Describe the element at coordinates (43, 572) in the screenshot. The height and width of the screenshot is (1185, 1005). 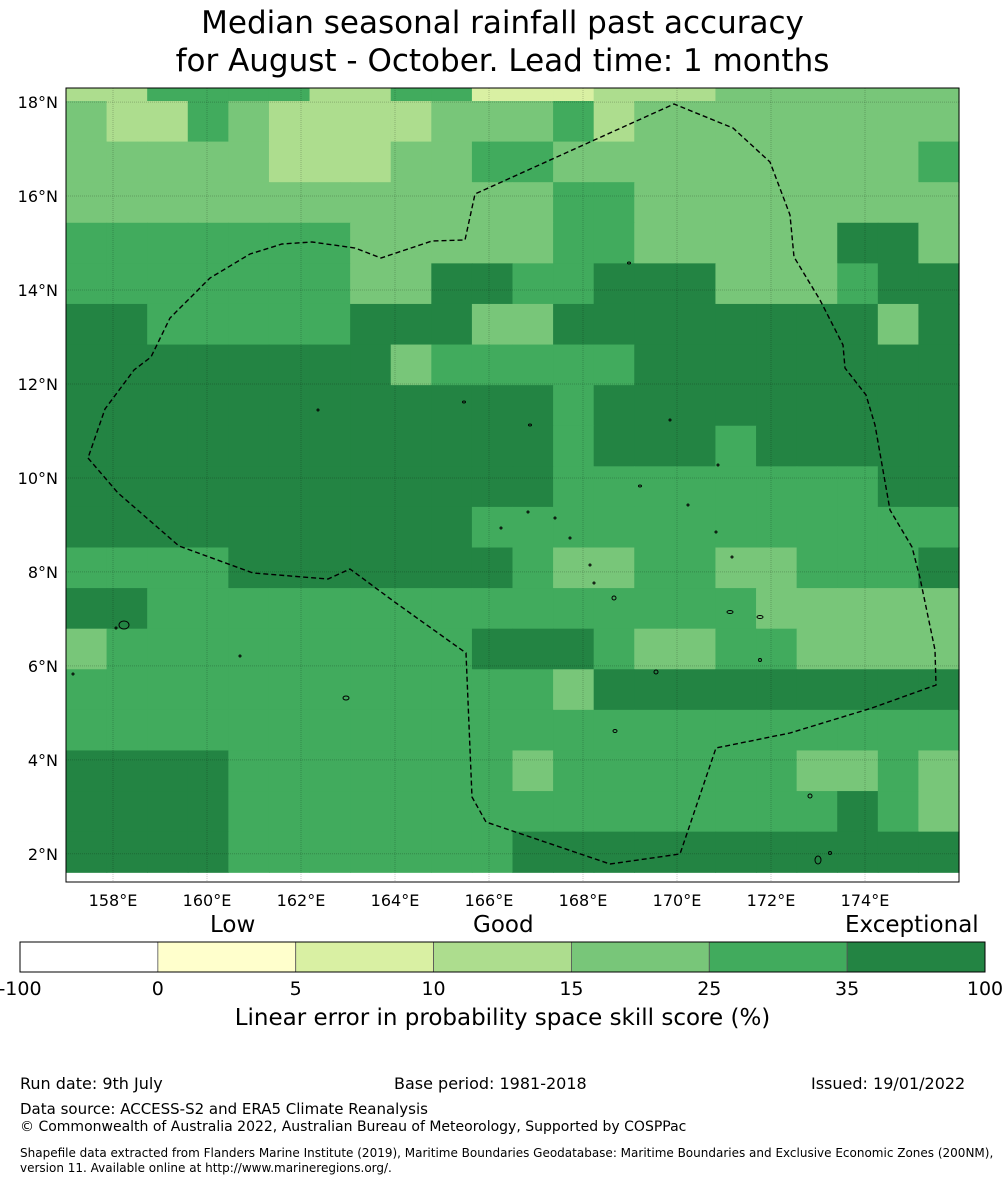
I see `lat-tick-label: 8°N` at that location.